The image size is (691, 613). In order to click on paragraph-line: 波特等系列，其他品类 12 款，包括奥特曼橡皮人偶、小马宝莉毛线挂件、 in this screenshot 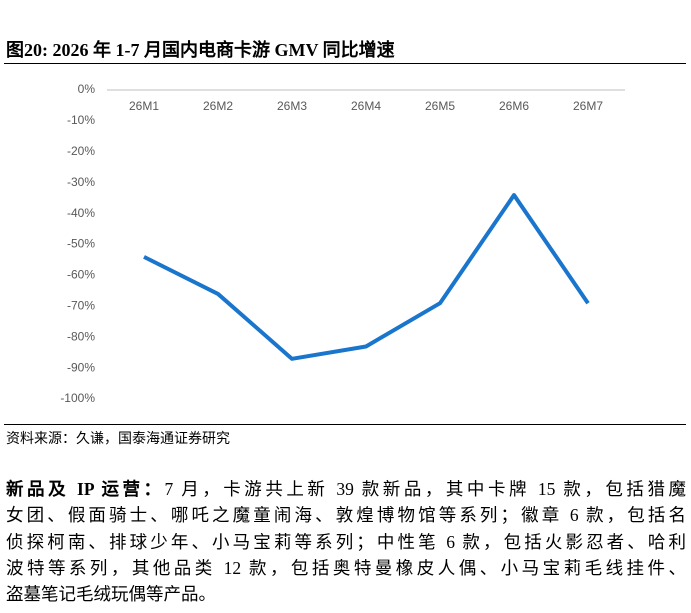, I will do `click(346, 568)`.